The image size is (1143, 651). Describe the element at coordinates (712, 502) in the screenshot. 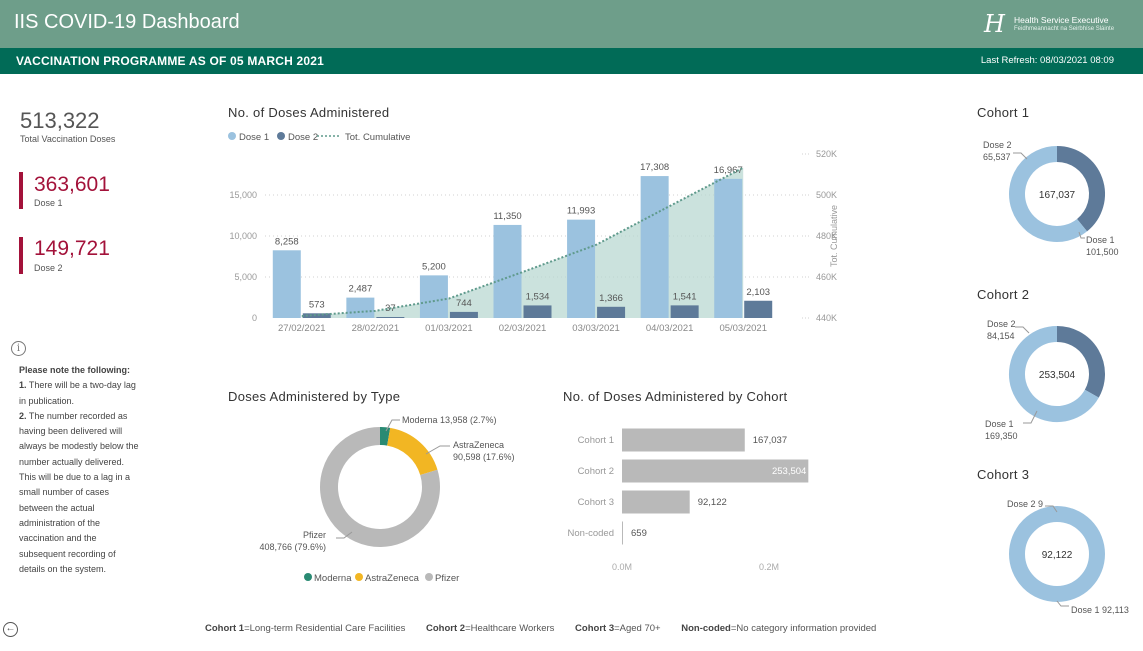

I see `cohort-bar-value: 92,122` at that location.